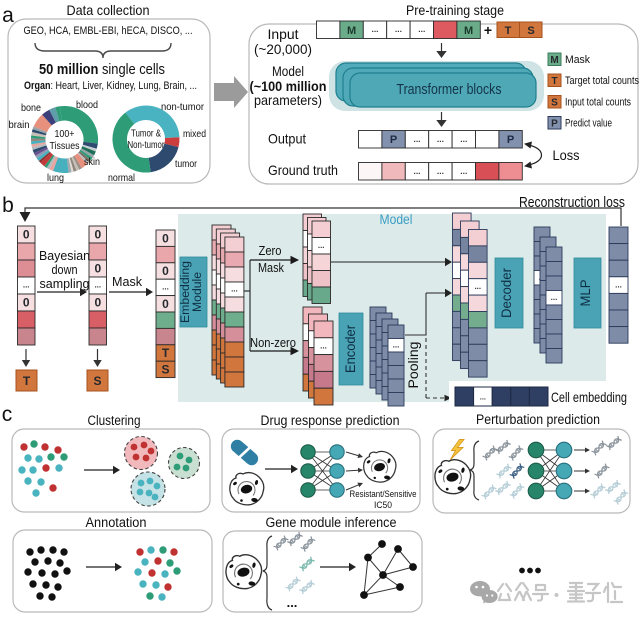 This screenshot has height=617, width=640. I want to click on svg-text: Gene module inference, so click(331, 522).